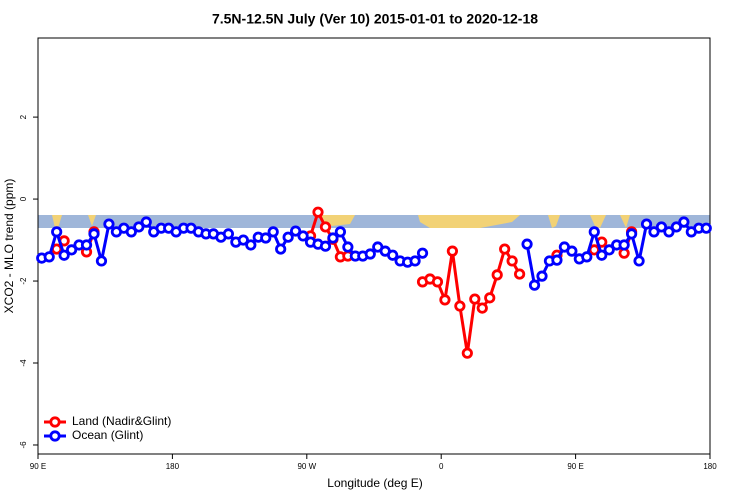 The height and width of the screenshot is (500, 750). I want to click on x-tick-label: 0, so click(441, 466).